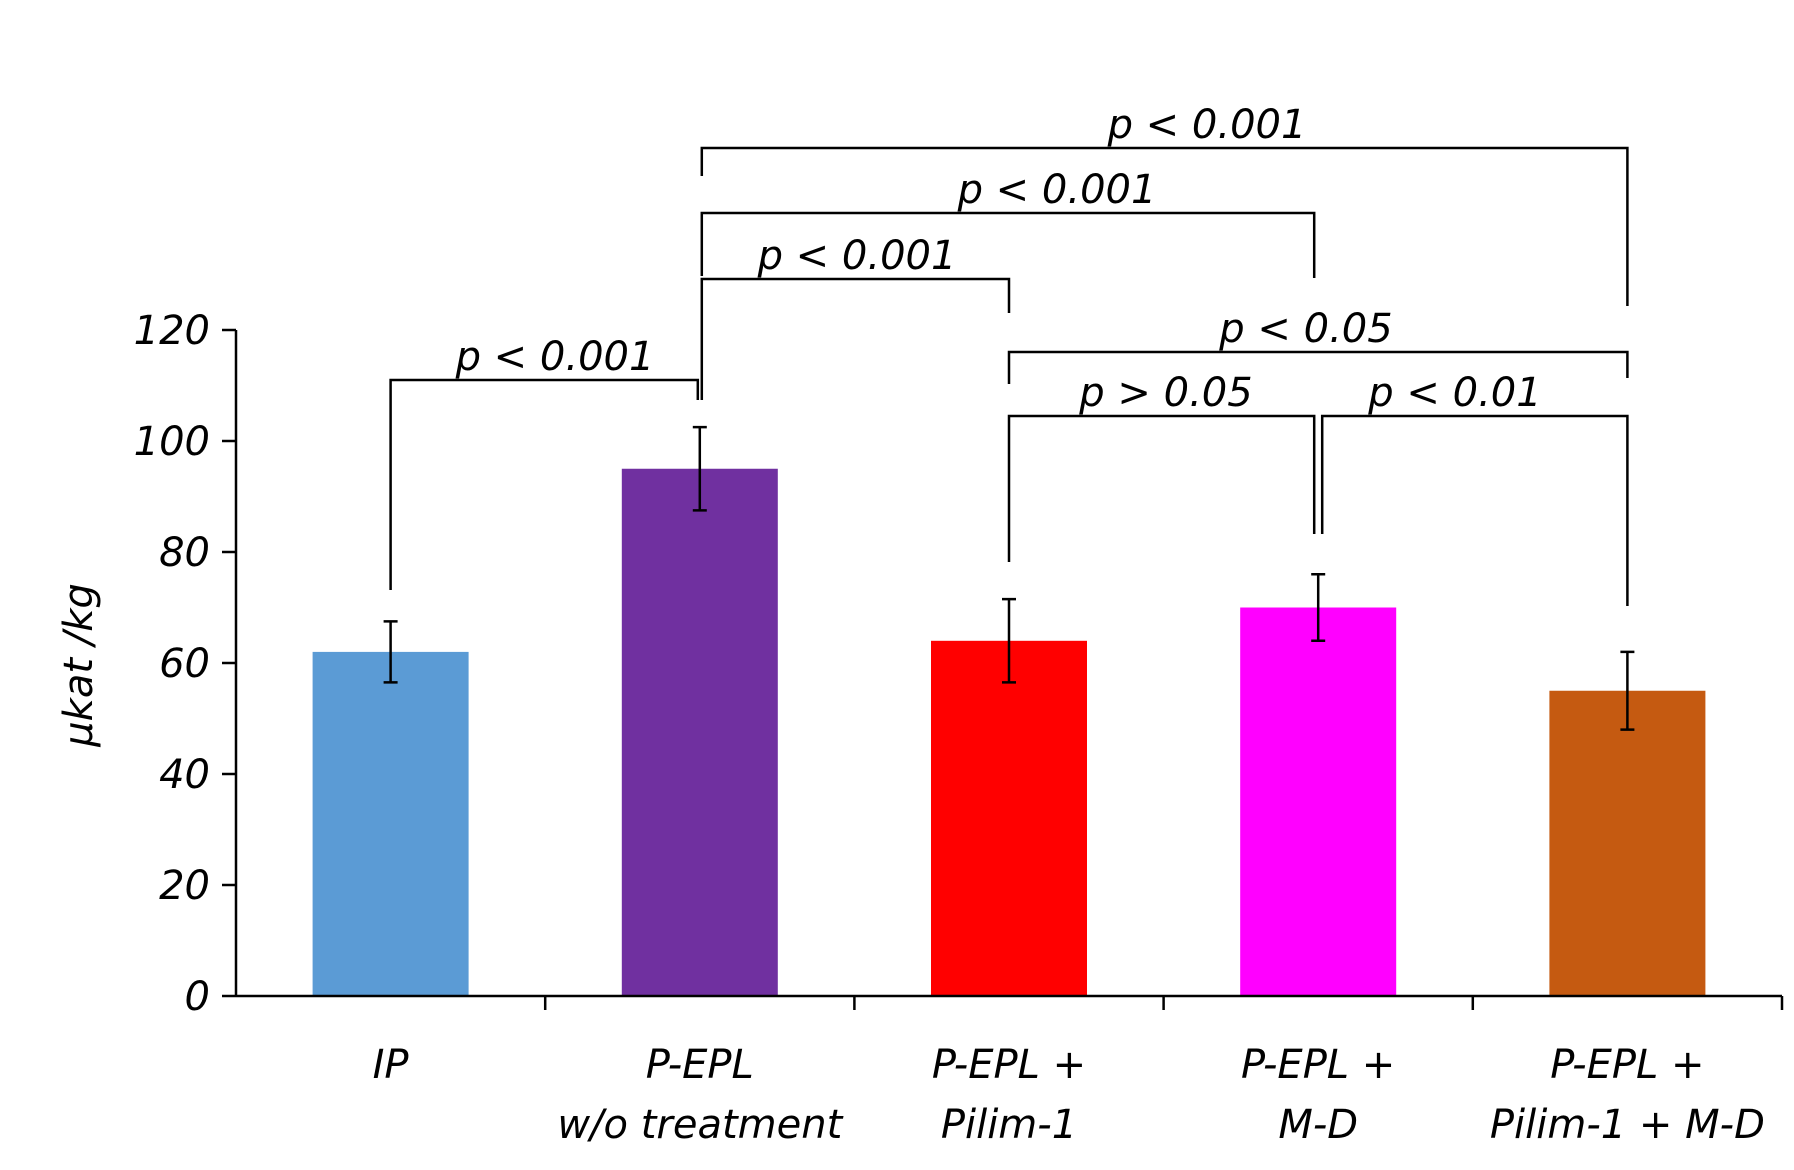 The height and width of the screenshot is (1170, 1794). What do you see at coordinates (700, 1125) in the screenshot?
I see `category-label-1-line-1: w/o treatment` at bounding box center [700, 1125].